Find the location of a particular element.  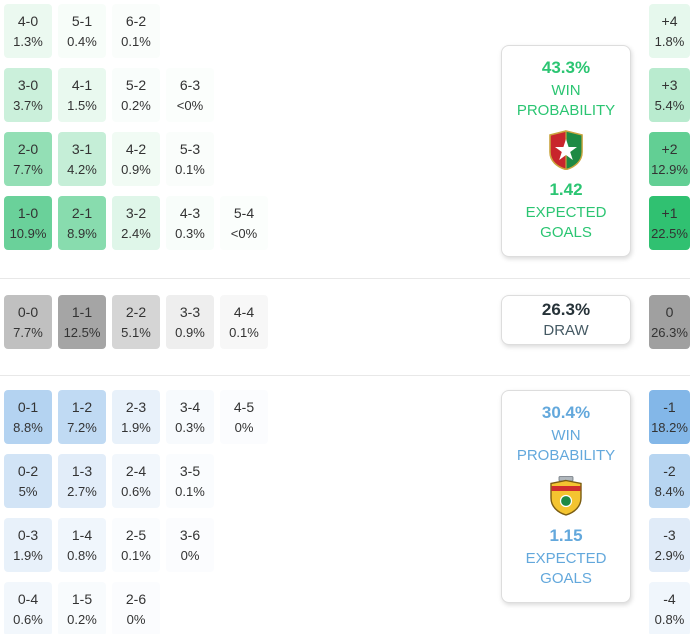

home-win-probability-value: 43.3% is located at coordinates (566, 67).